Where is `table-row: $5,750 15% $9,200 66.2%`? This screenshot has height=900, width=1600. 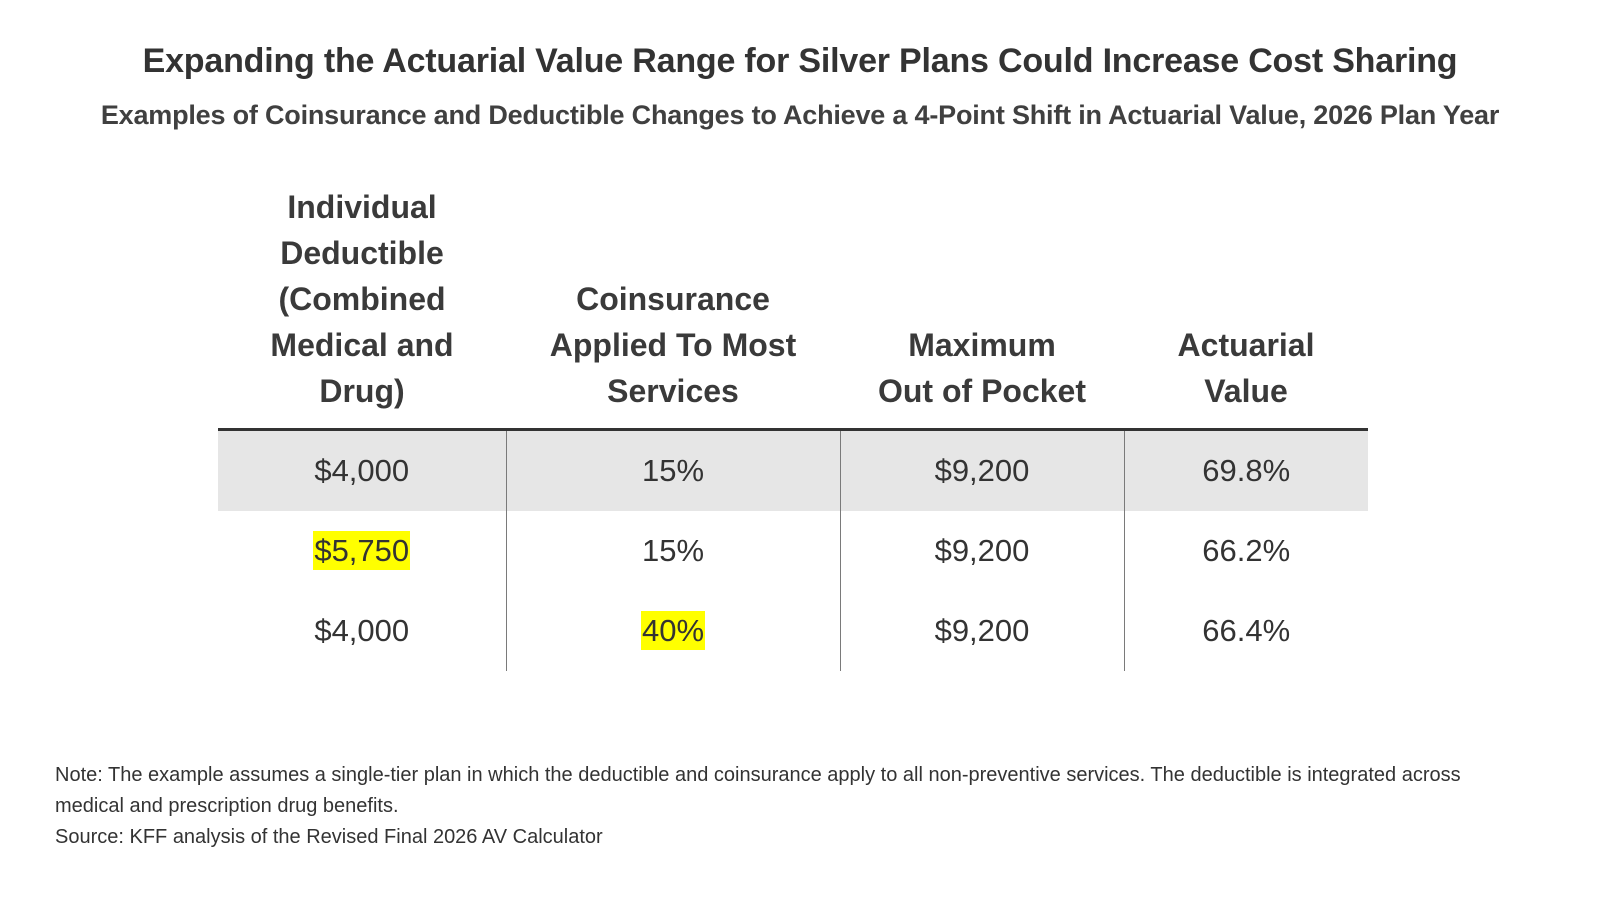
table-row: $5,750 15% $9,200 66.2% is located at coordinates (793, 551).